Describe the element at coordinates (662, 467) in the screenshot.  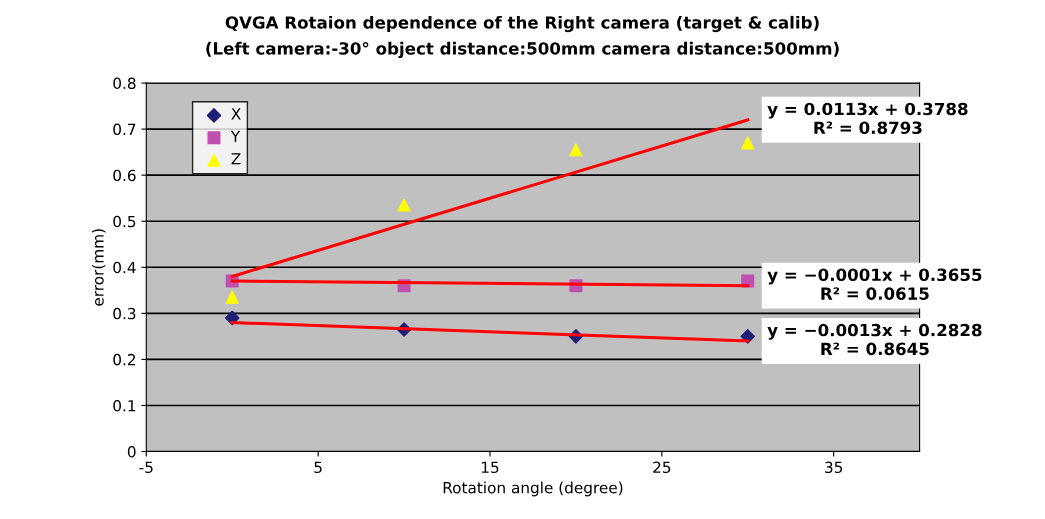
I see `x-tick-label: 25` at that location.